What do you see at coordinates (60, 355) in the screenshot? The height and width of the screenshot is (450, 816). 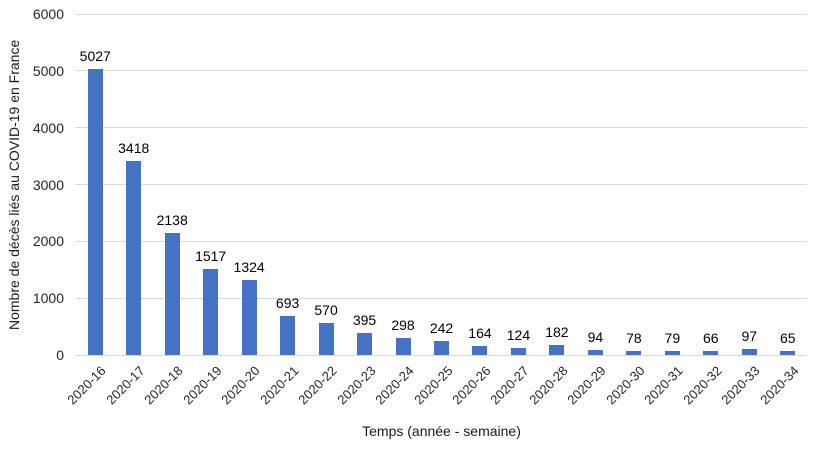 I see `y-tick-label: 0` at bounding box center [60, 355].